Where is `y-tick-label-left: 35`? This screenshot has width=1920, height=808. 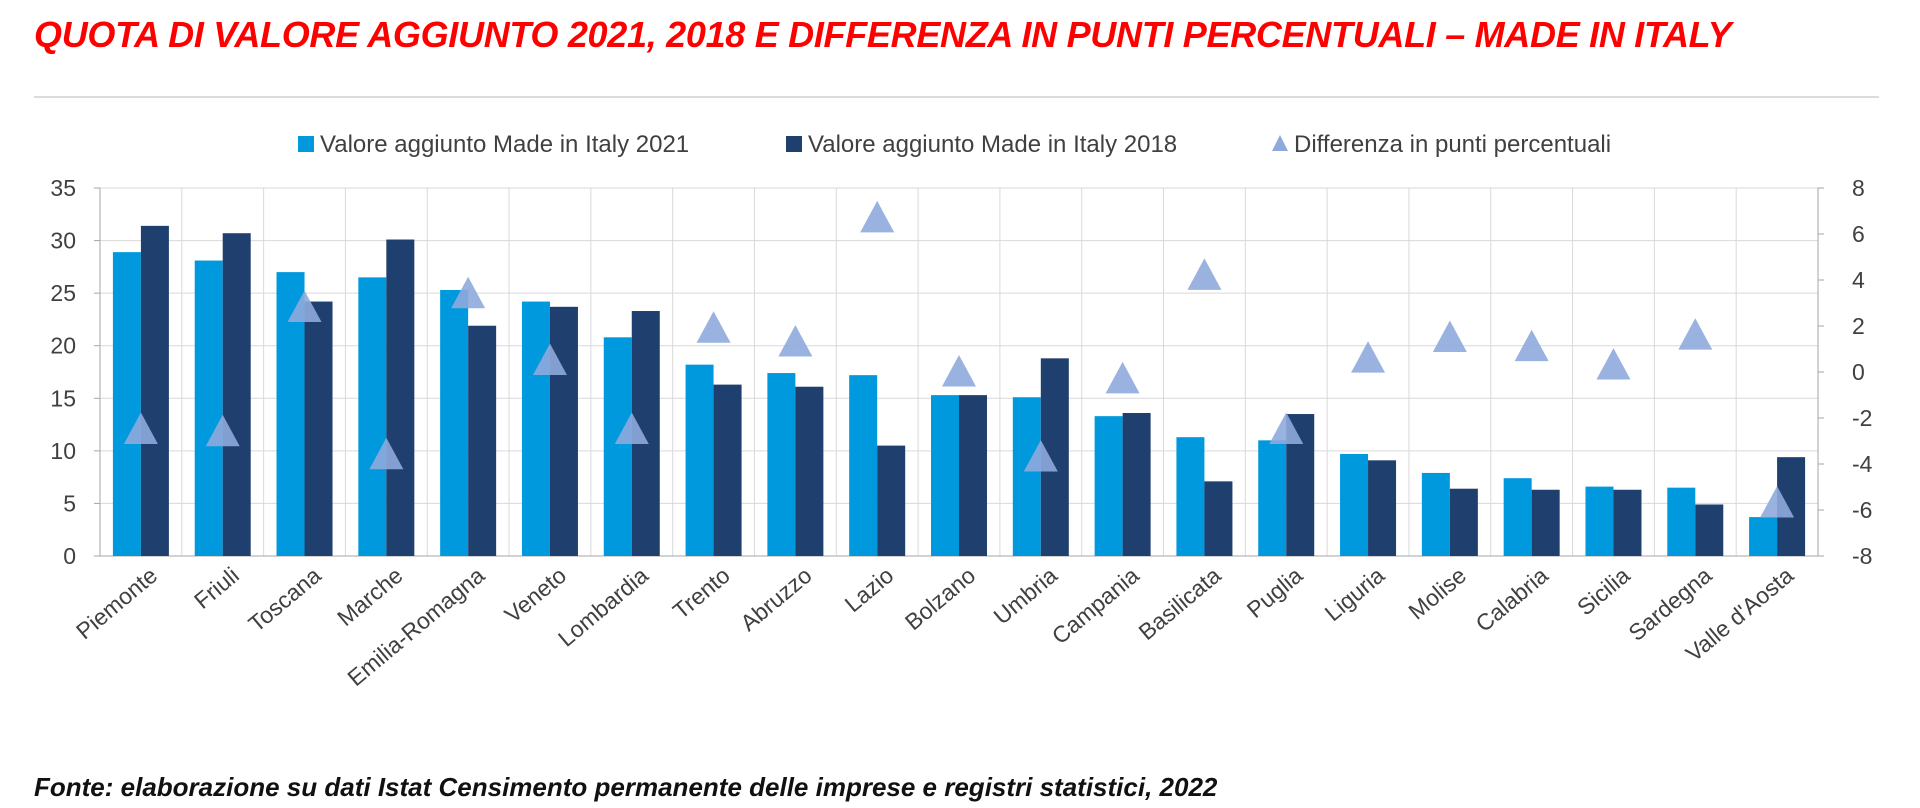
y-tick-label-left: 35 is located at coordinates (63, 188).